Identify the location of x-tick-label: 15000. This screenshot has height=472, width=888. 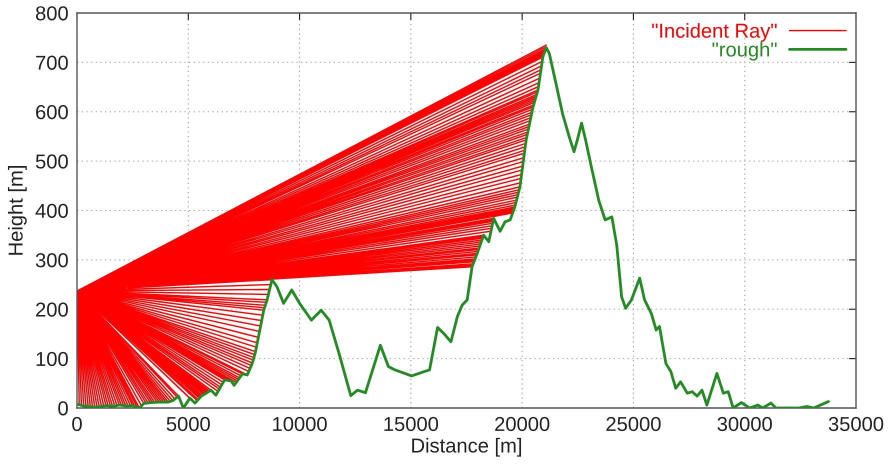
(411, 424).